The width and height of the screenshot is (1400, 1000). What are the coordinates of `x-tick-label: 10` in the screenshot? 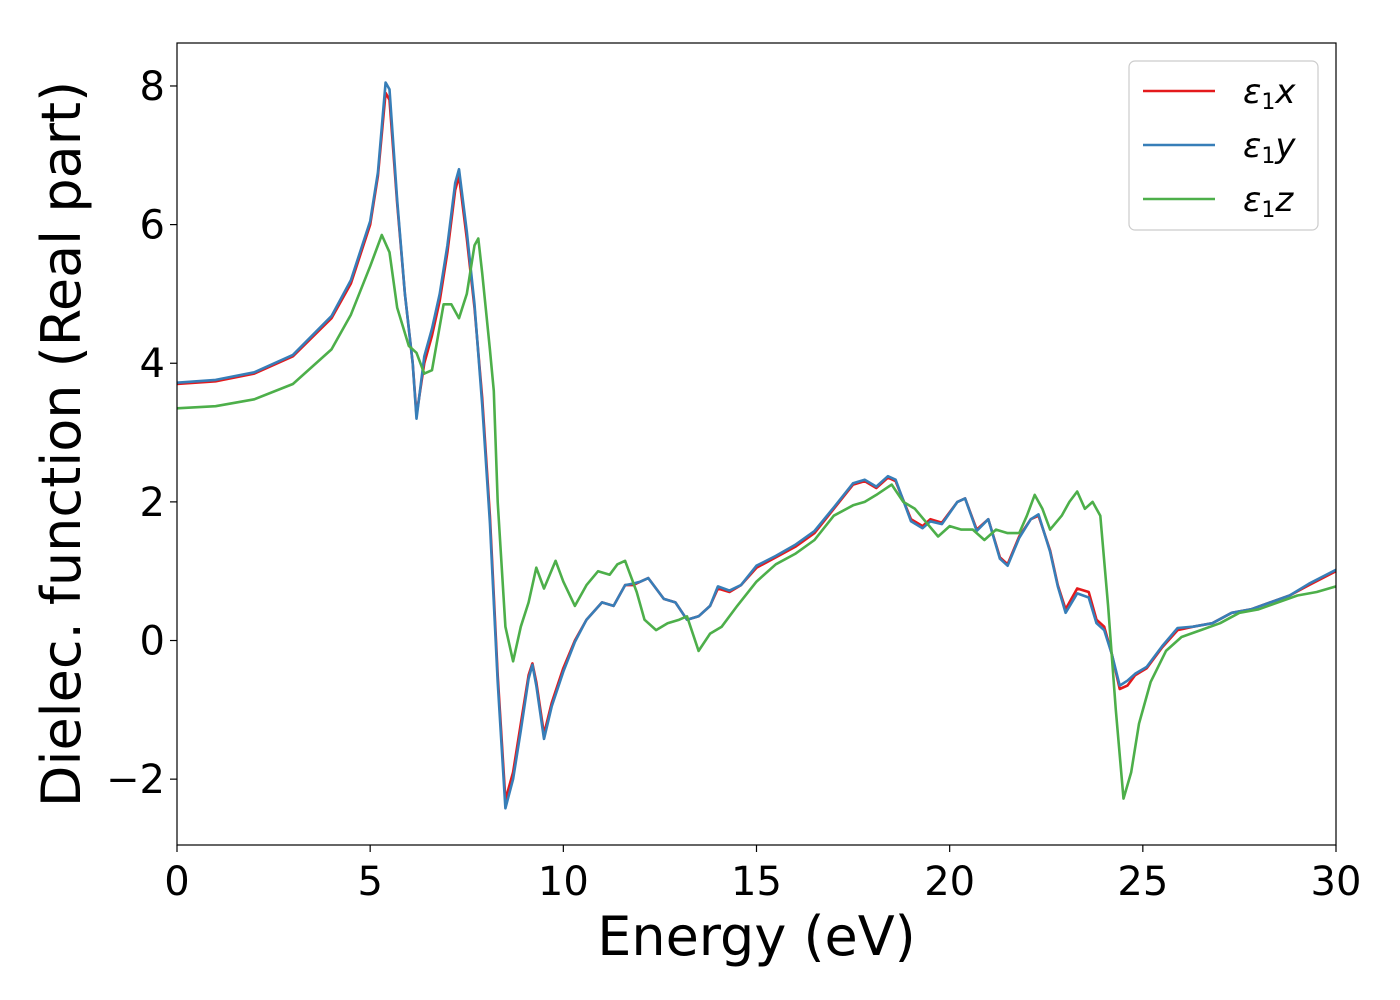 It's located at (563, 882).